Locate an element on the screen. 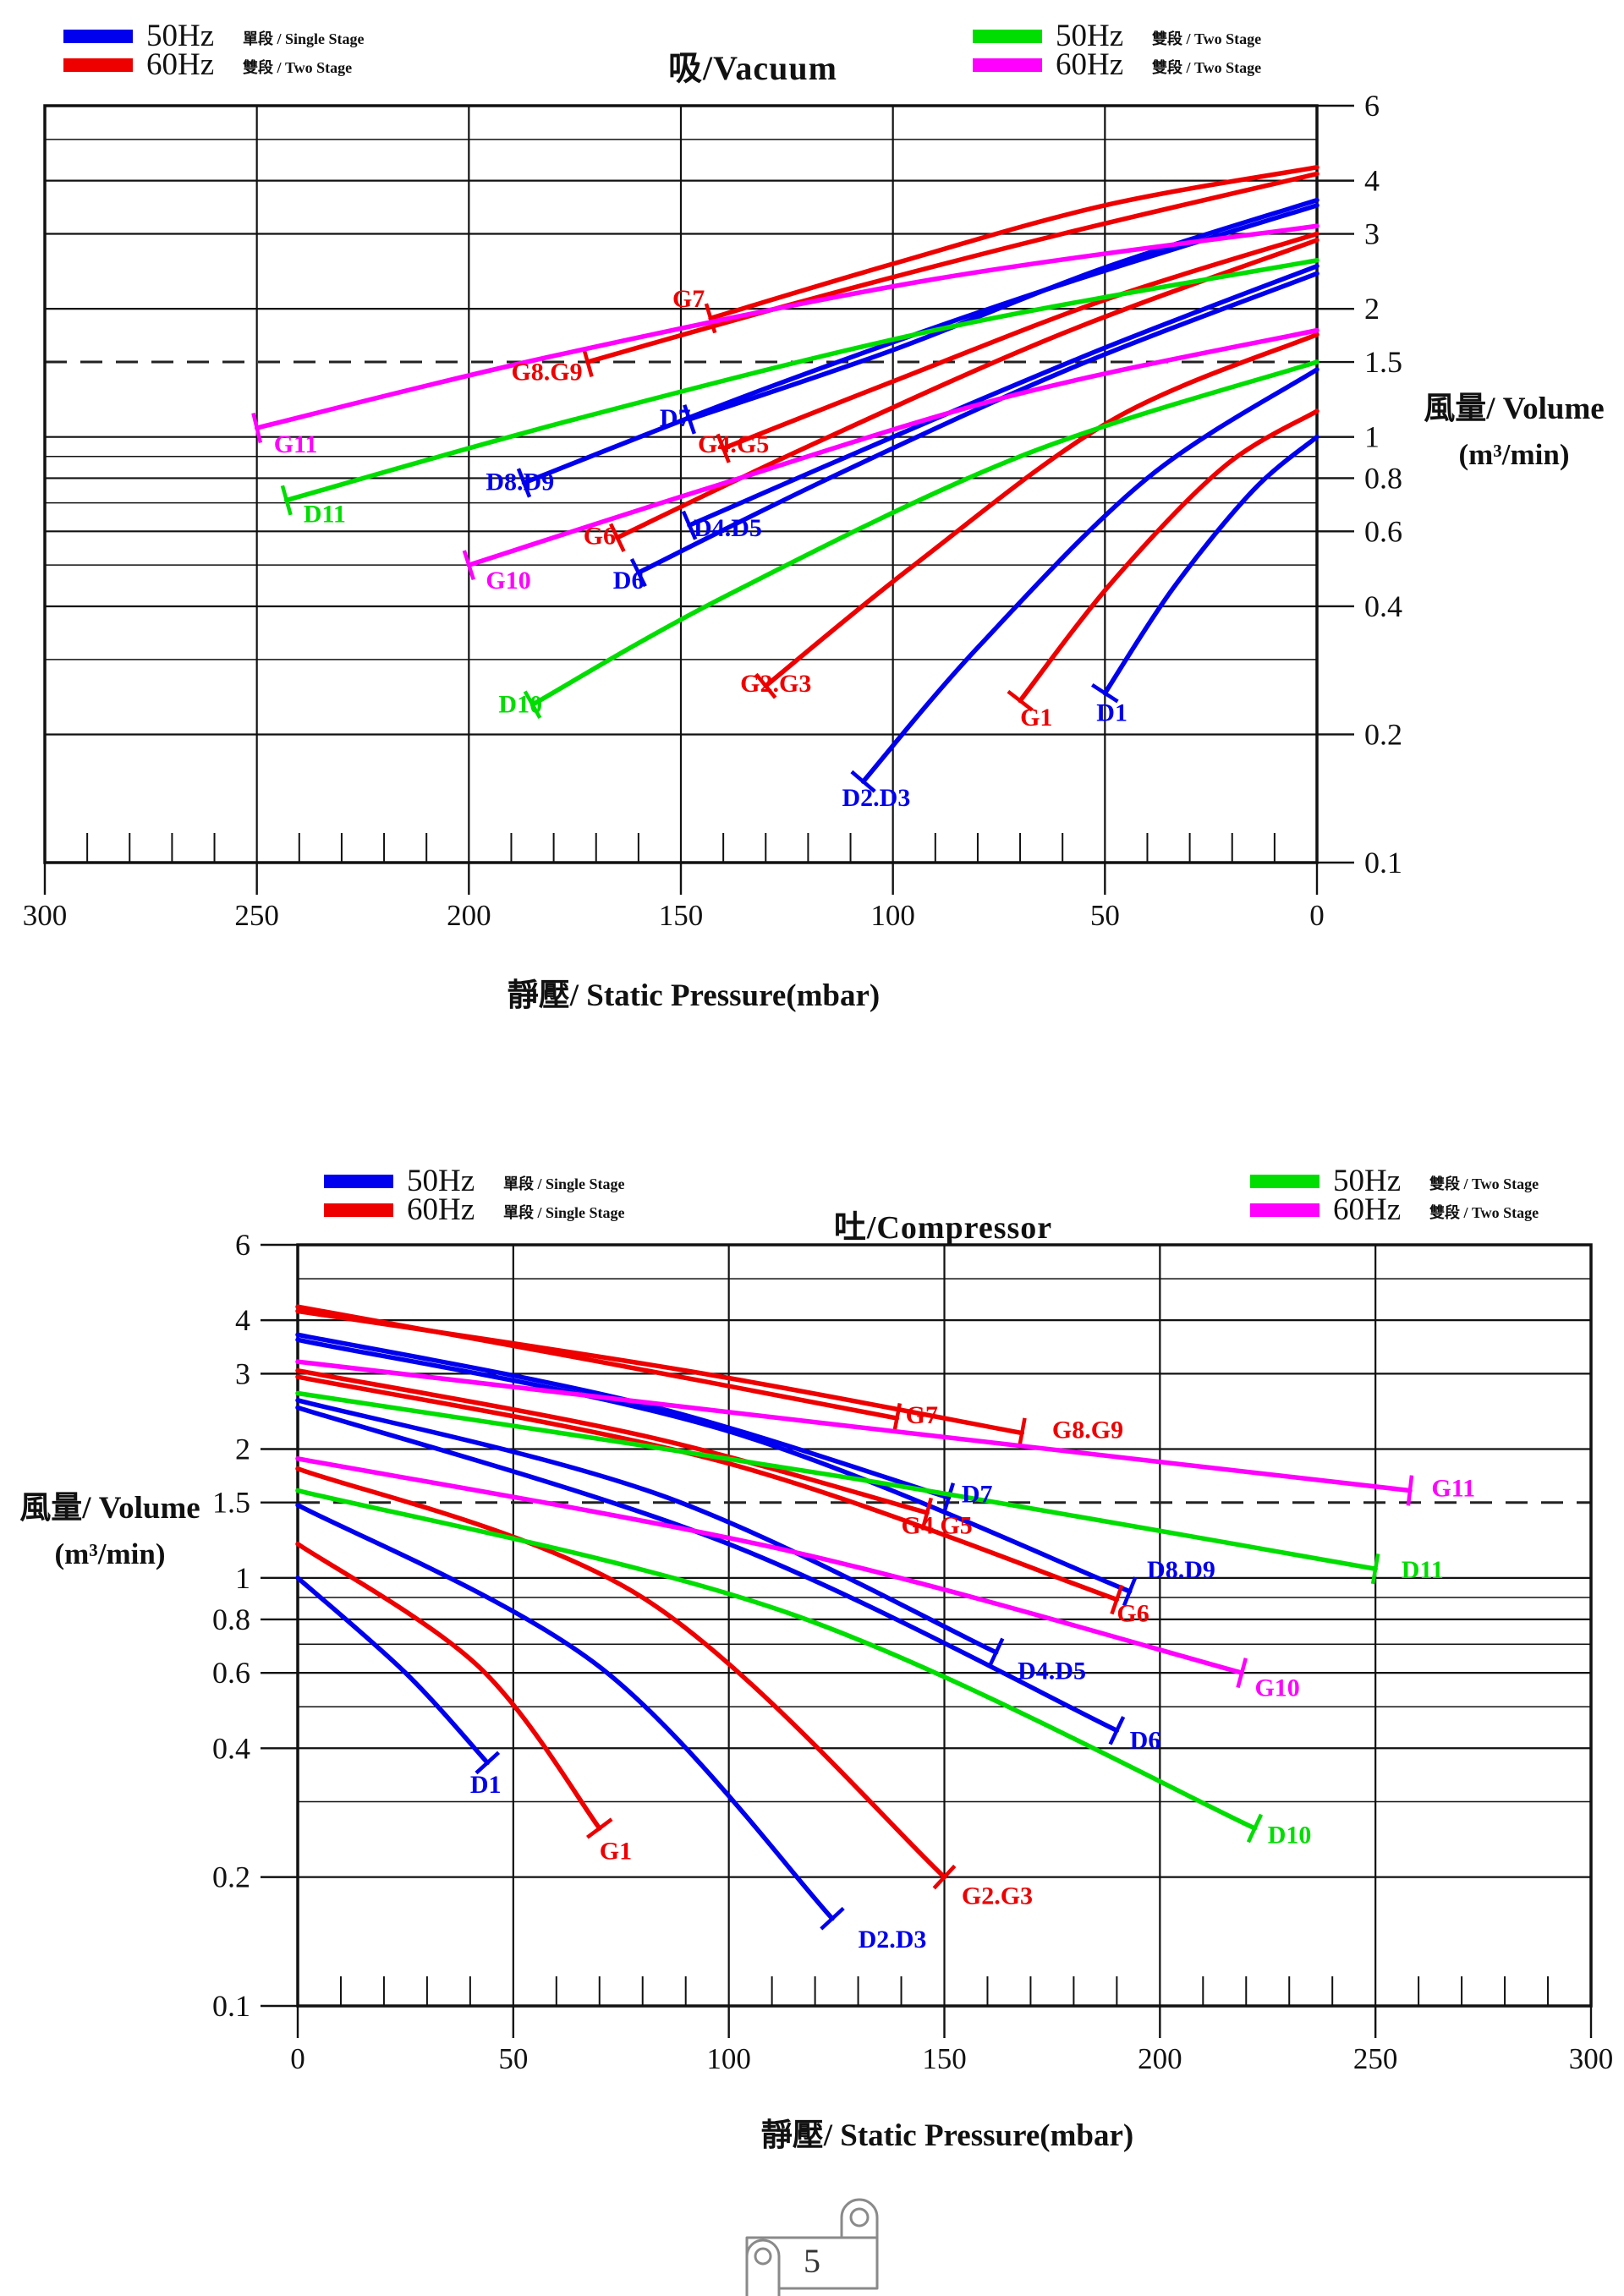 This screenshot has height=2296, width=1624. vacuum-curve-tip-tick-G4.G5 is located at coordinates (724, 448).